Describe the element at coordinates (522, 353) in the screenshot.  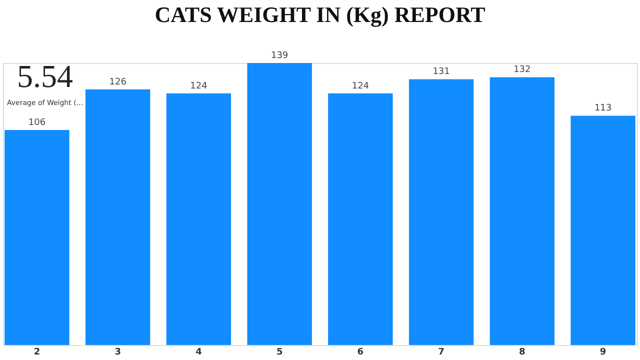
I see `x-tick-label: 8` at that location.